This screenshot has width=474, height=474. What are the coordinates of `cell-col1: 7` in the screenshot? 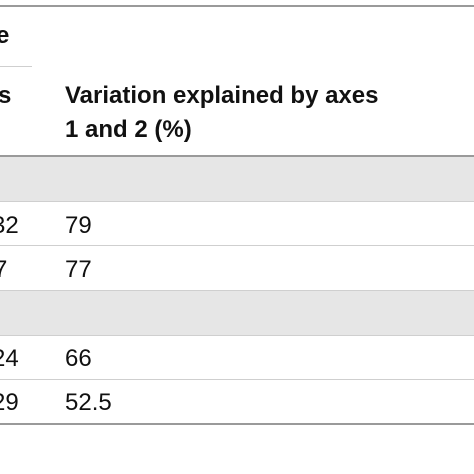 It's located at (4, 269).